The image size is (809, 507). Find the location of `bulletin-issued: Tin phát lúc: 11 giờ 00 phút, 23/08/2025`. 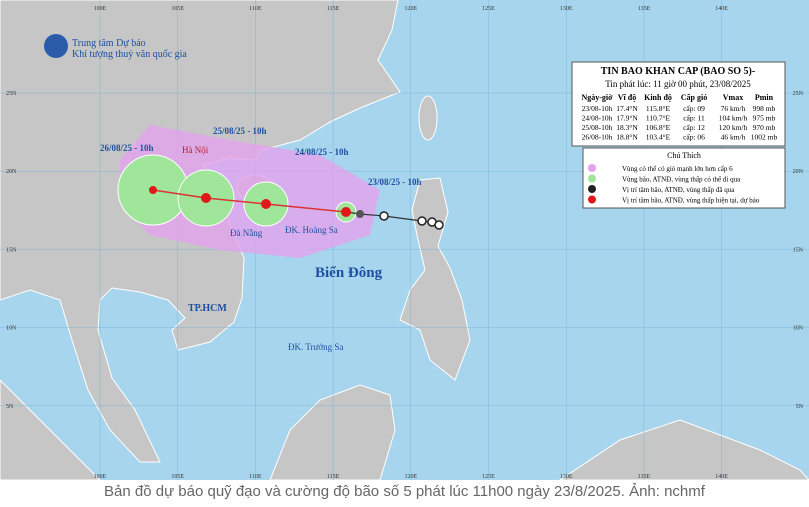

bulletin-issued: Tin phát lúc: 11 giờ 00 phút, 23/08/2025 is located at coordinates (678, 84).